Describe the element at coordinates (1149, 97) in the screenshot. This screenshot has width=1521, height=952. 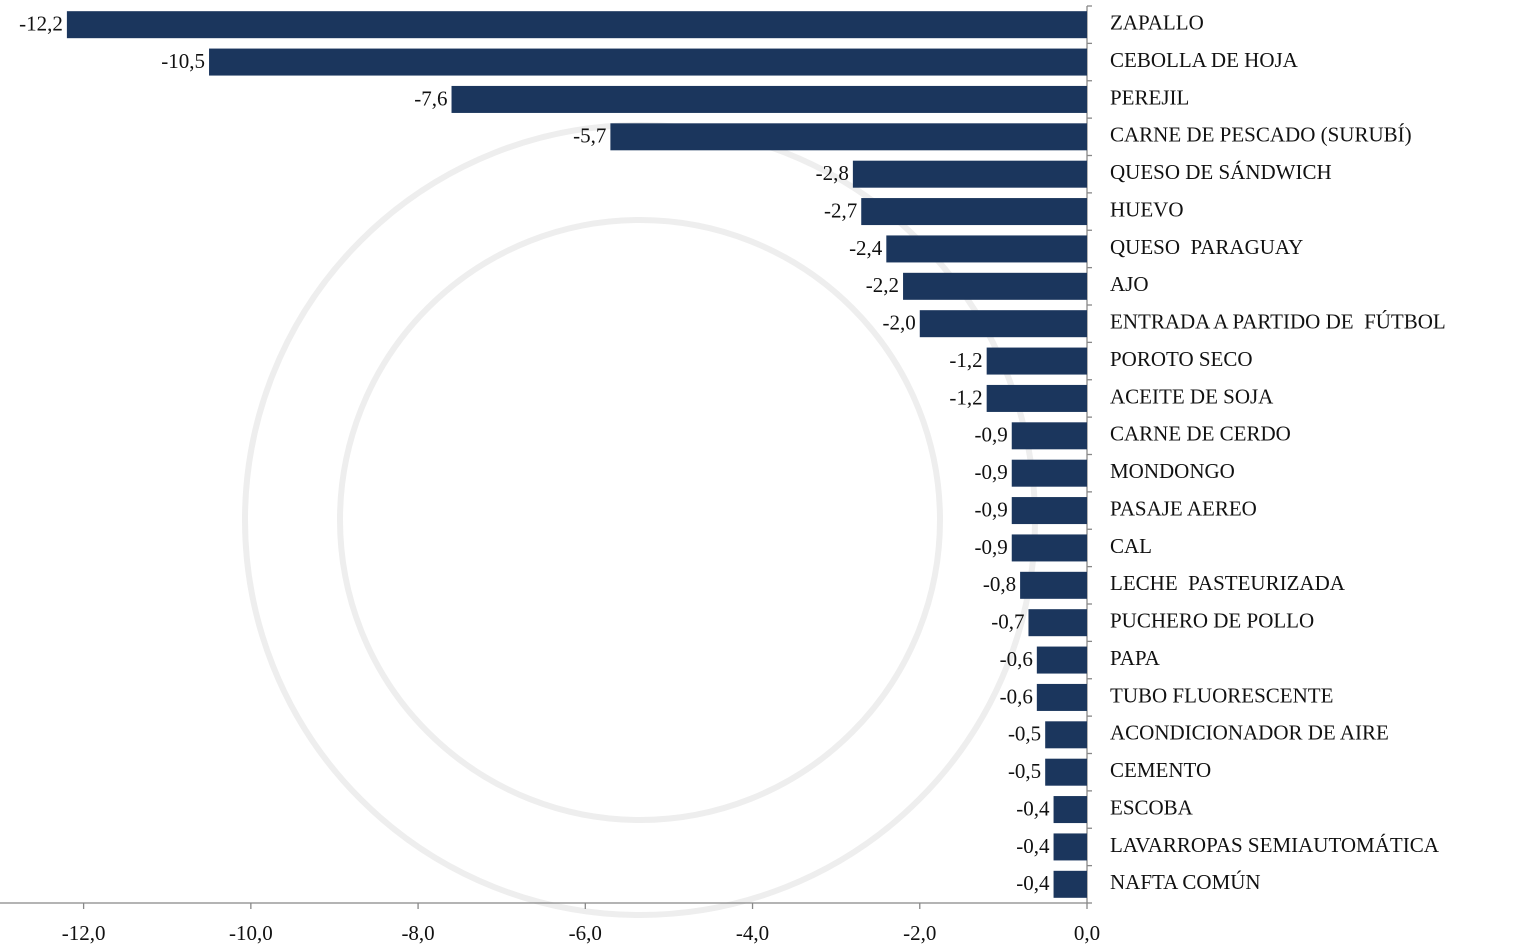
I see `category-label: PEREJIL` at that location.